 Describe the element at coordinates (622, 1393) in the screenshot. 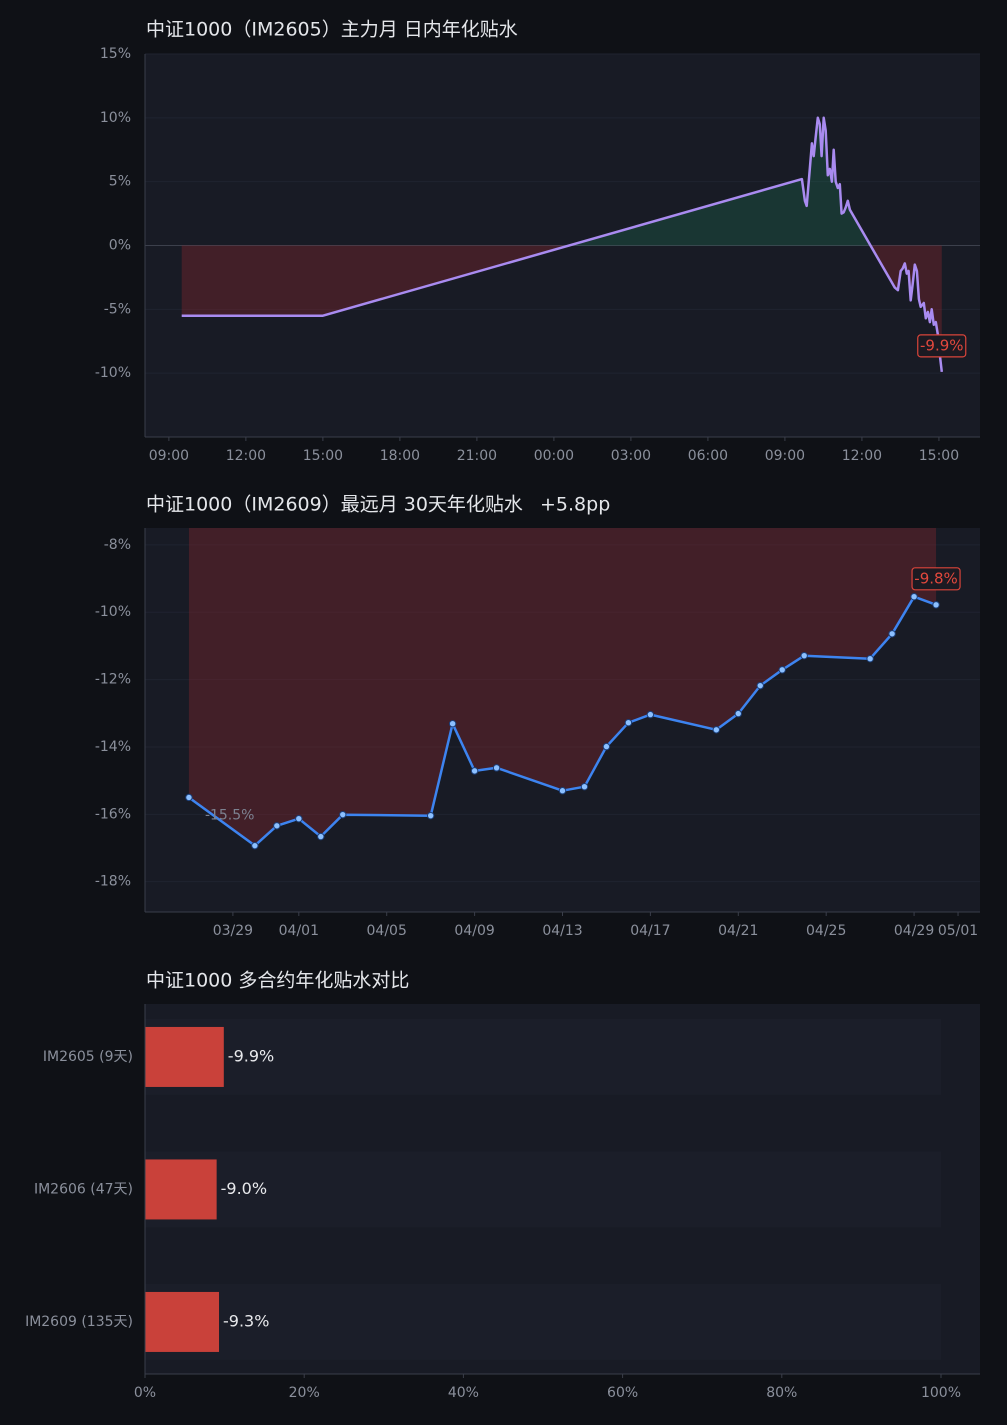

I see `x-tick-label: 60%` at that location.